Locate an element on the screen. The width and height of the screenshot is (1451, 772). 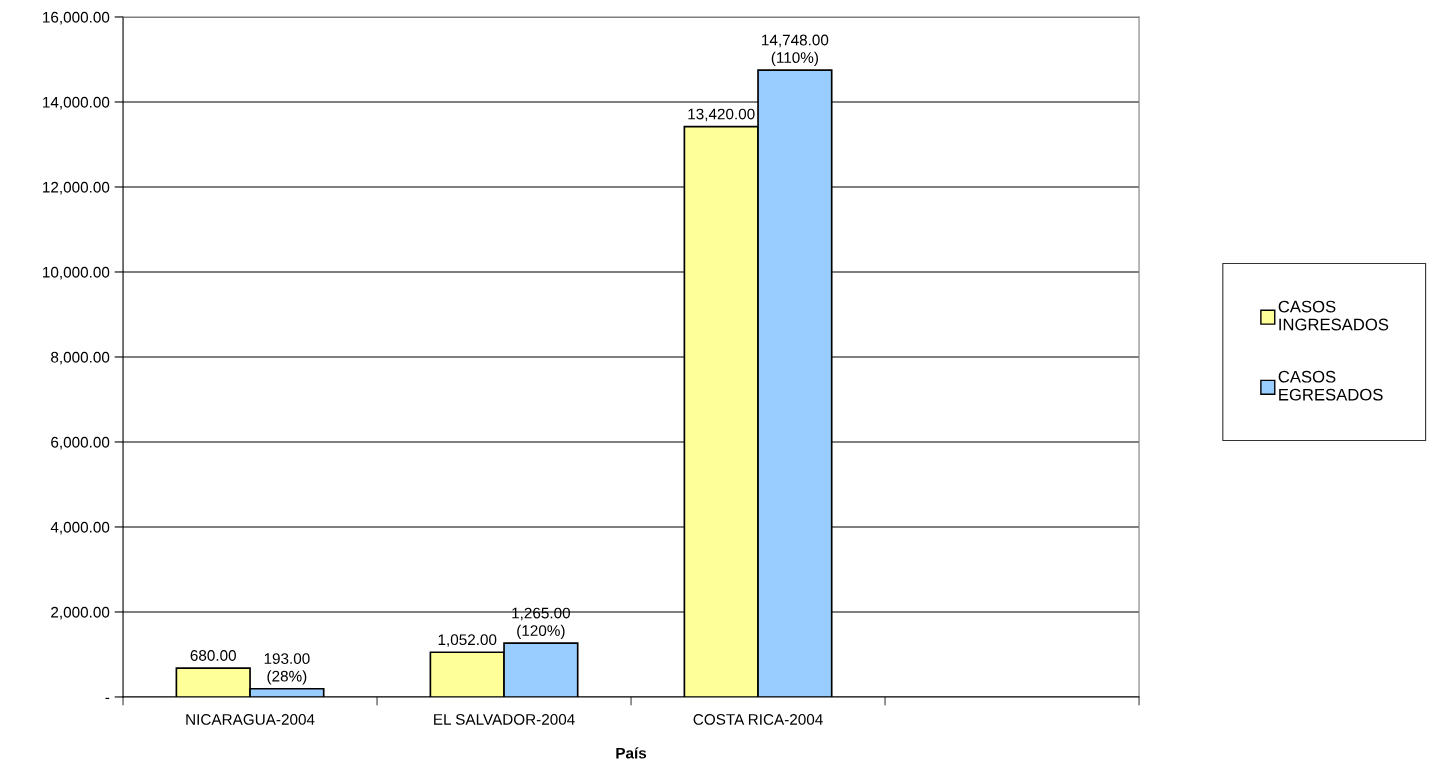
y-tick-label: 14,000.00 is located at coordinates (76, 103).